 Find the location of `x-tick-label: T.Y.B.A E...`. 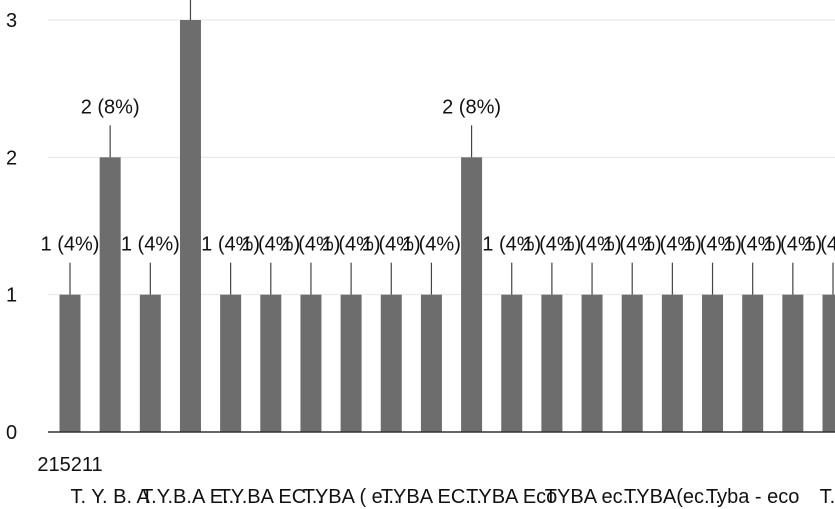

x-tick-label: T.Y.B.A E... is located at coordinates (190, 497).